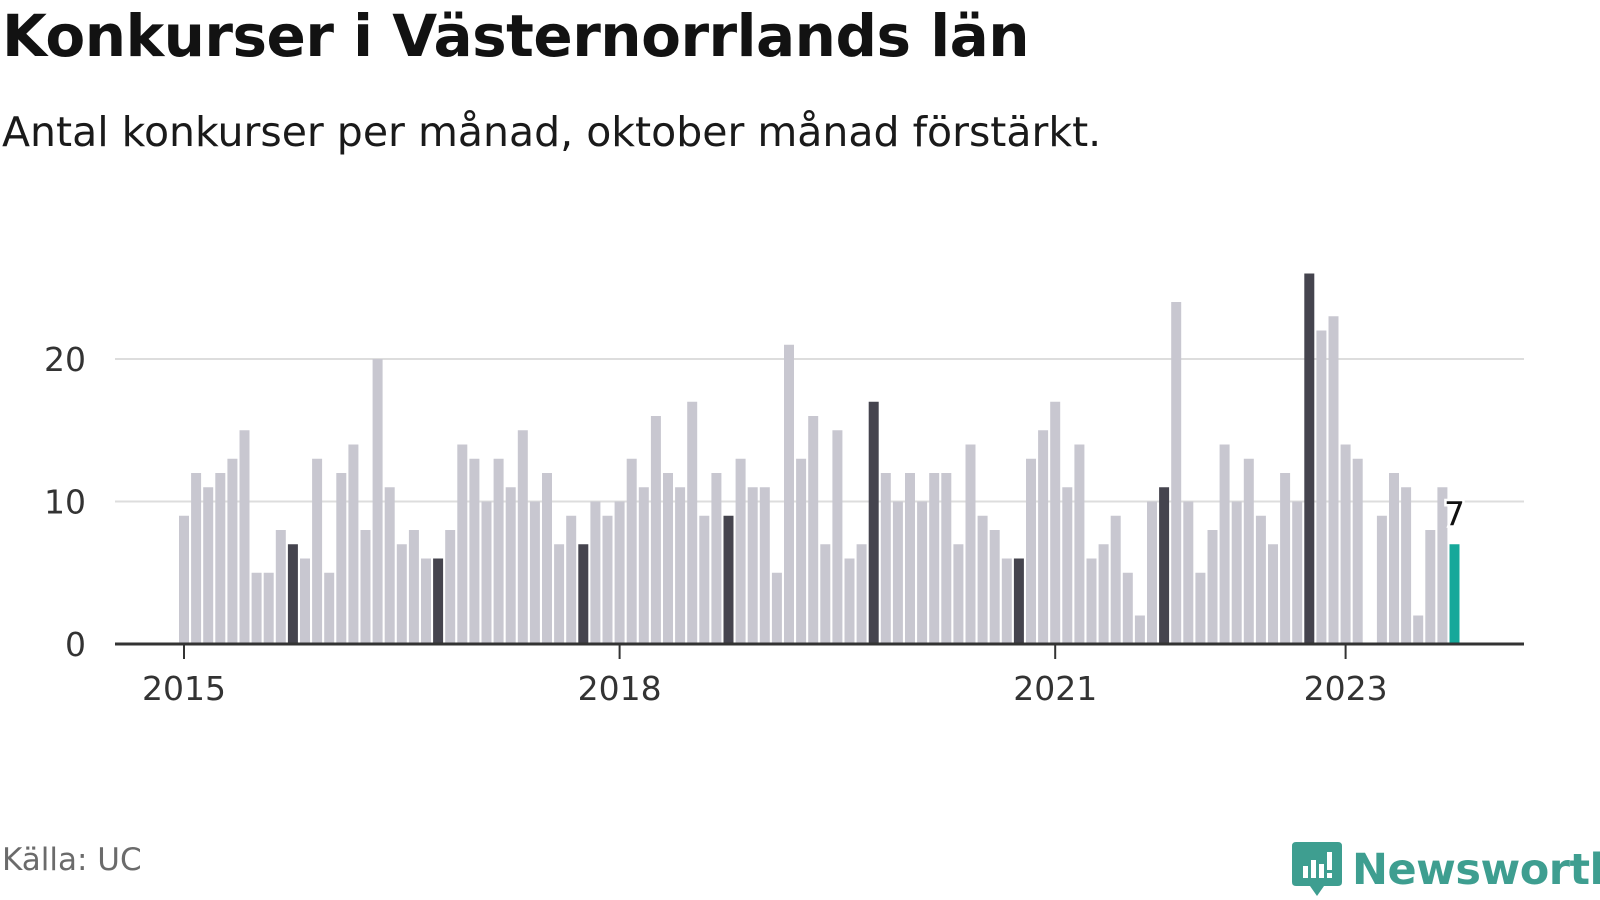 This screenshot has width=1600, height=900. What do you see at coordinates (1454, 513) in the screenshot?
I see `last-value-label: 7` at bounding box center [1454, 513].